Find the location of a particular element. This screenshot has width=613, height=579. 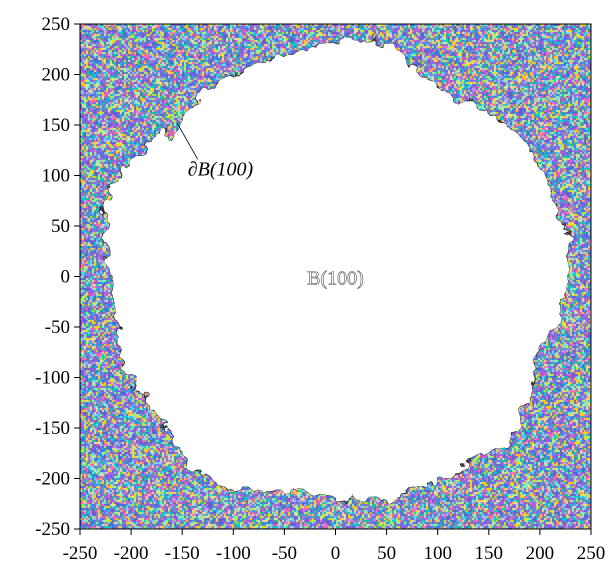

y-tick-label: -250 is located at coordinates (52, 529).